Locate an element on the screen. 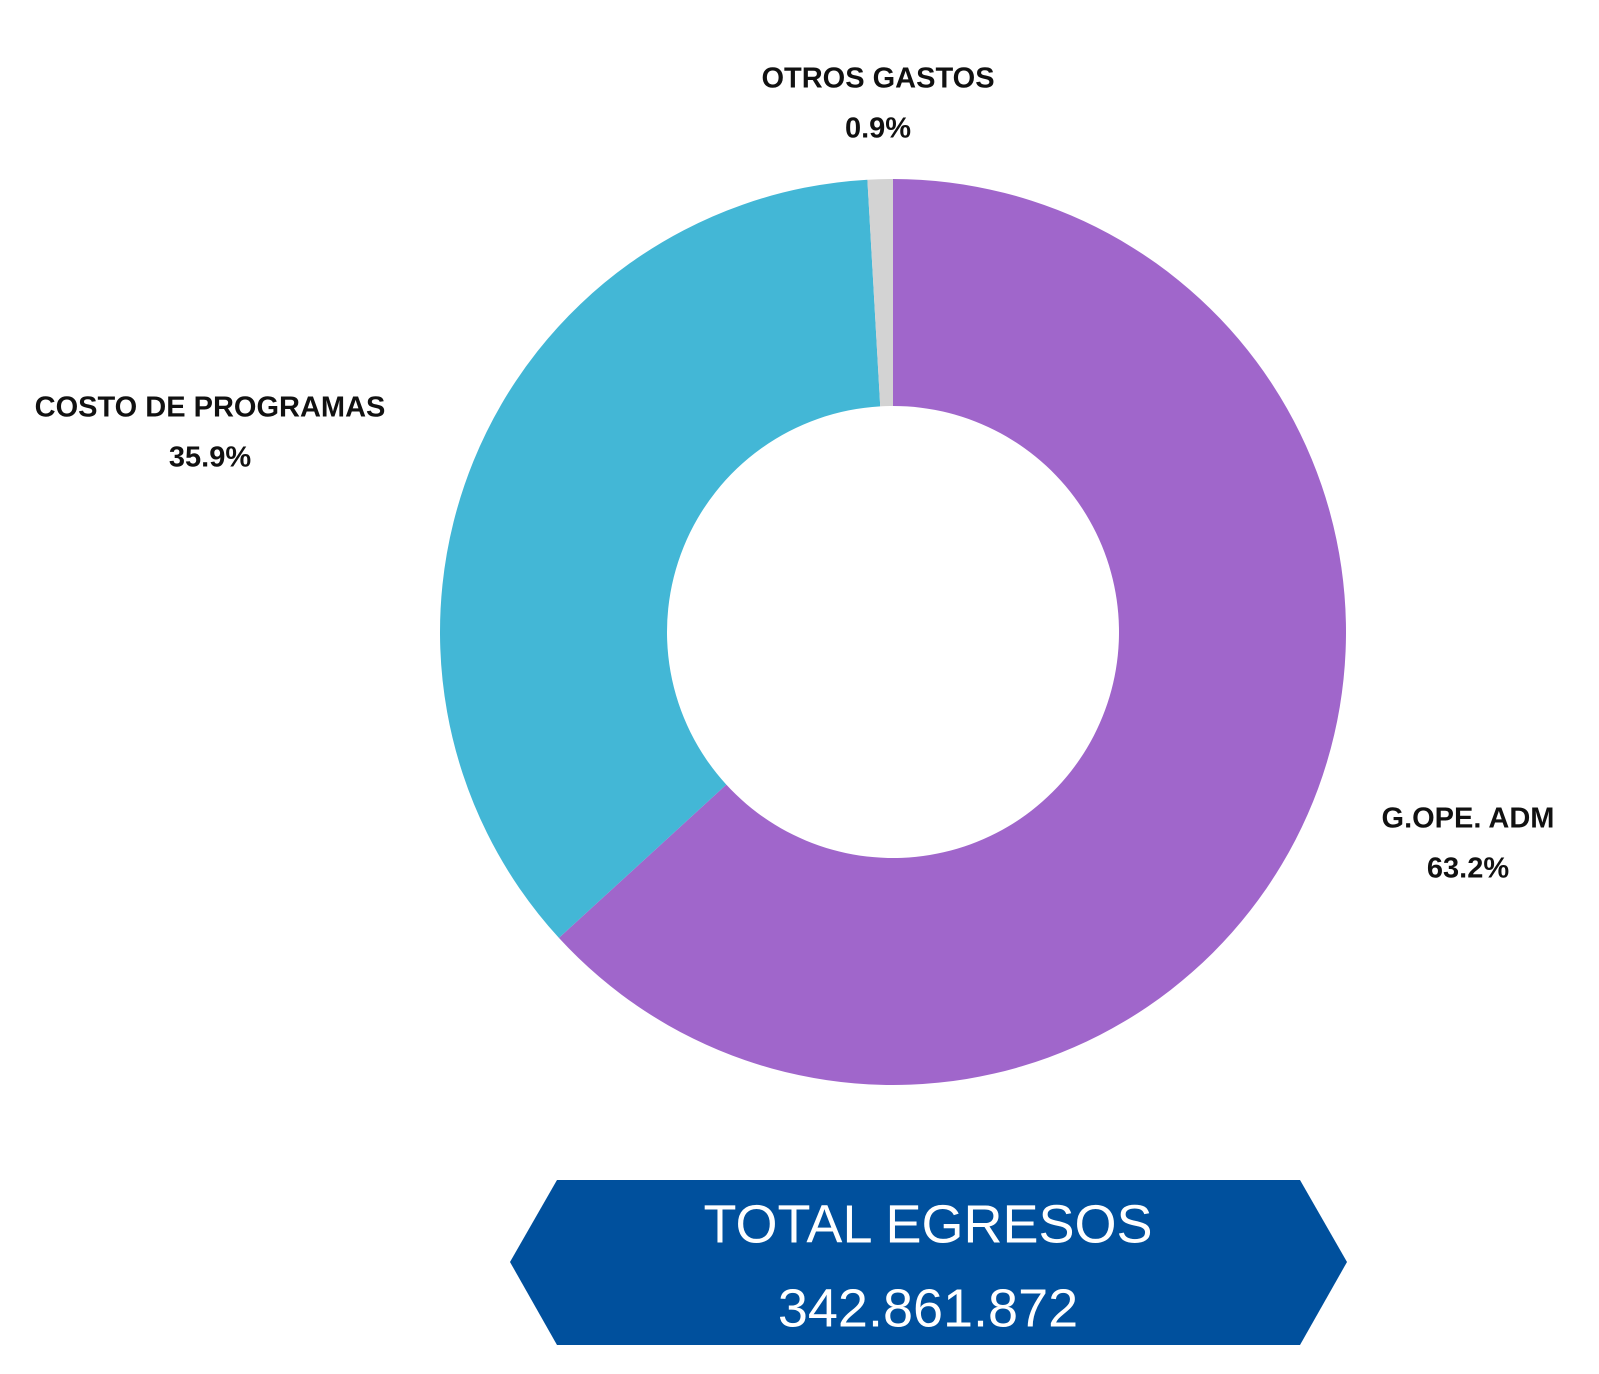  value-label: 35.9% is located at coordinates (210, 458).